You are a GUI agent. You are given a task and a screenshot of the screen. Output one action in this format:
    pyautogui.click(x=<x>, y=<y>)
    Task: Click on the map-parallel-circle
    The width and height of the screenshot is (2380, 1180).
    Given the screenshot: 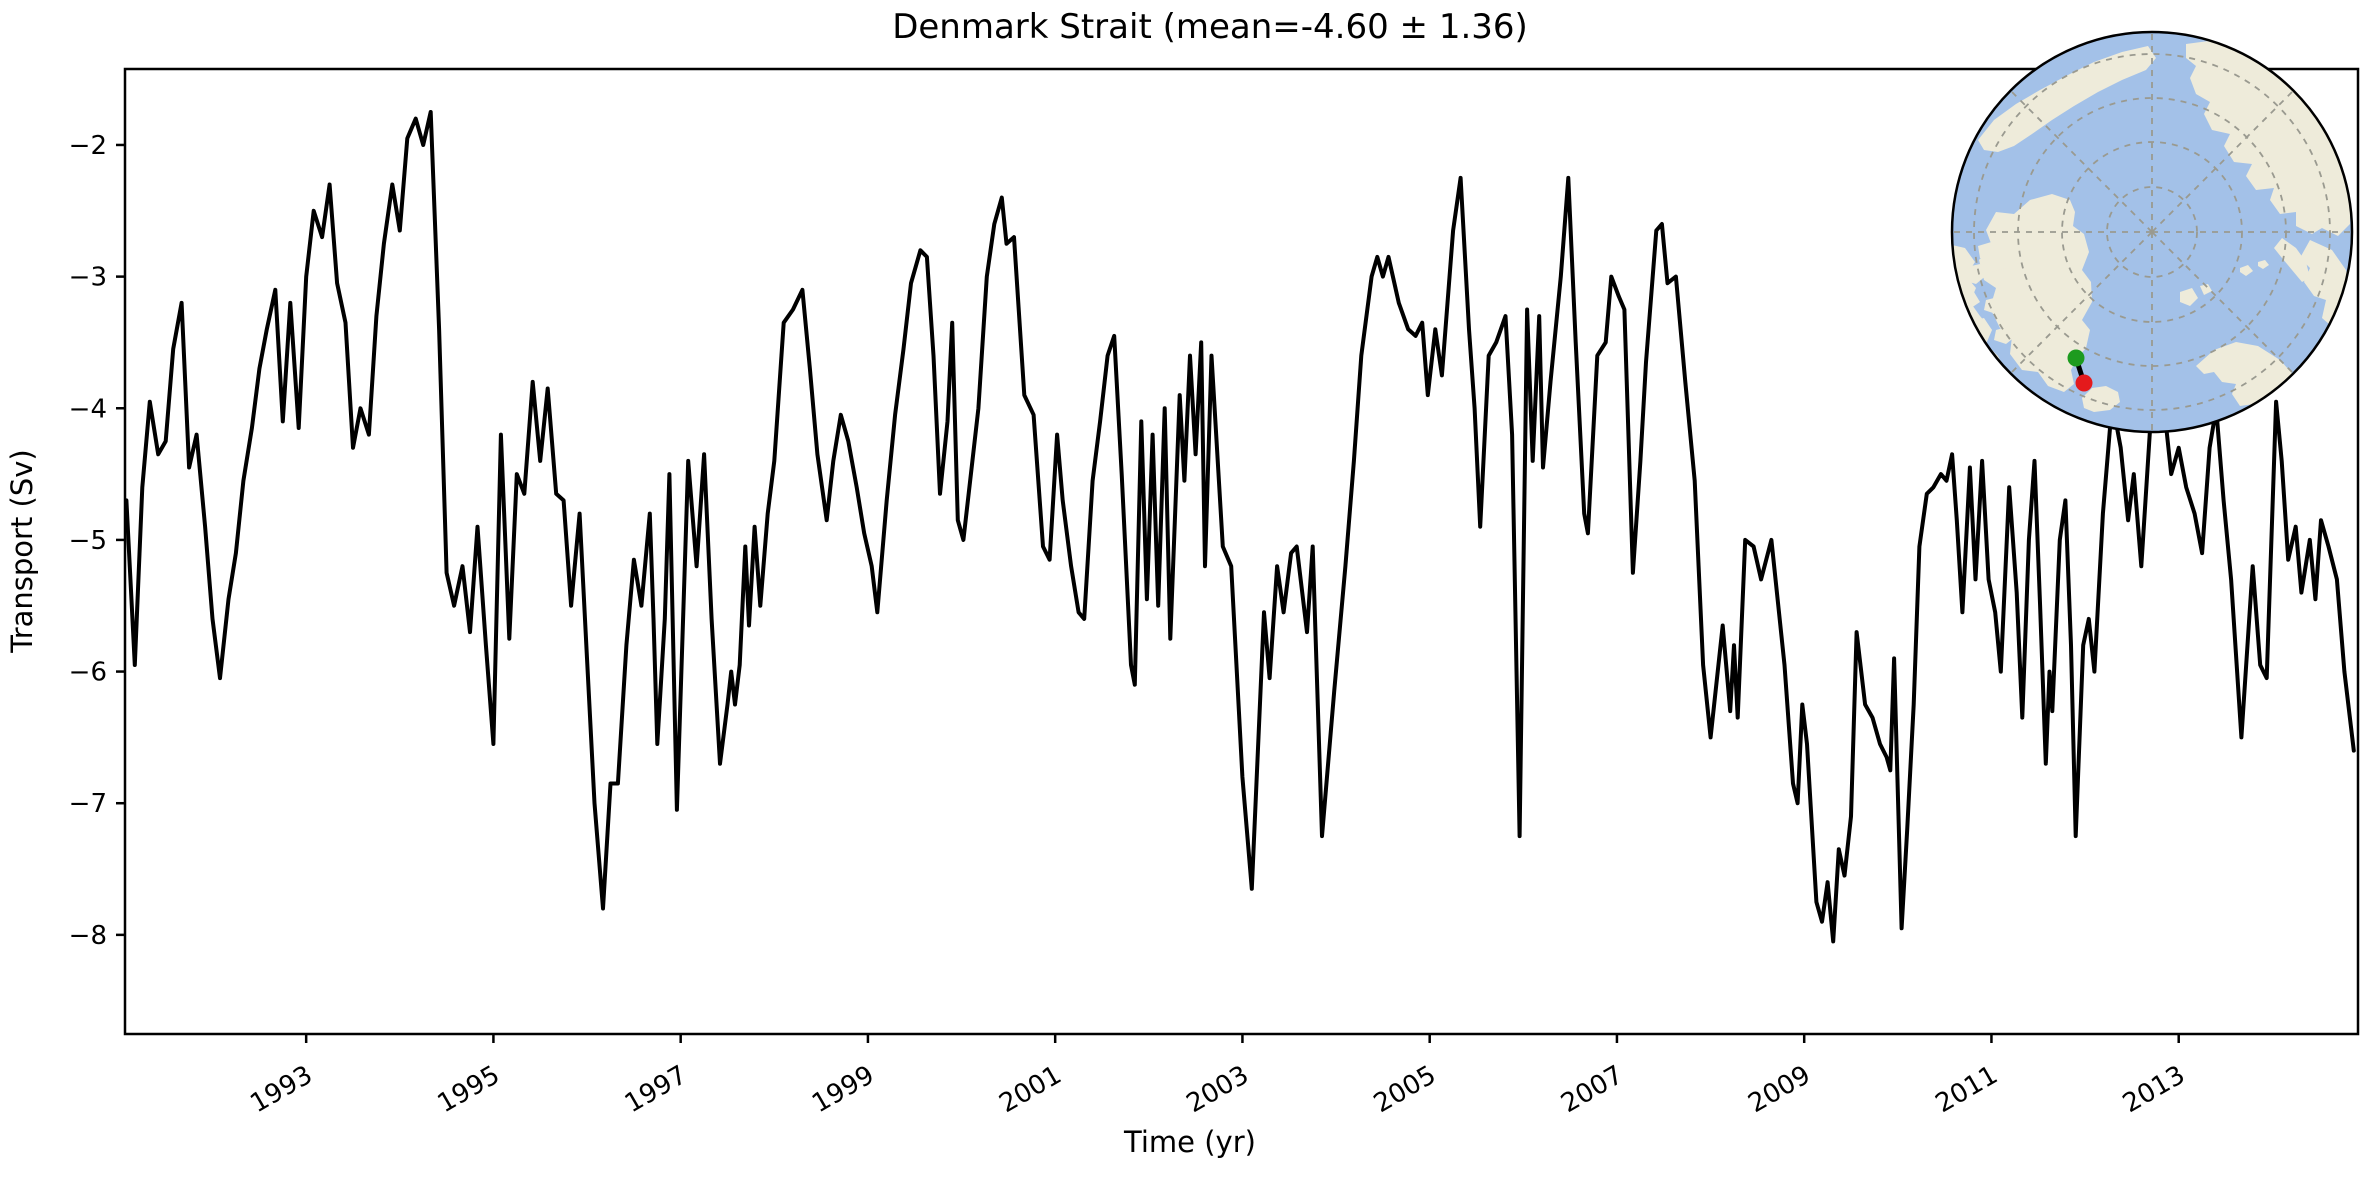 What is the action you would take?
    pyautogui.click(x=2152, y=232)
    